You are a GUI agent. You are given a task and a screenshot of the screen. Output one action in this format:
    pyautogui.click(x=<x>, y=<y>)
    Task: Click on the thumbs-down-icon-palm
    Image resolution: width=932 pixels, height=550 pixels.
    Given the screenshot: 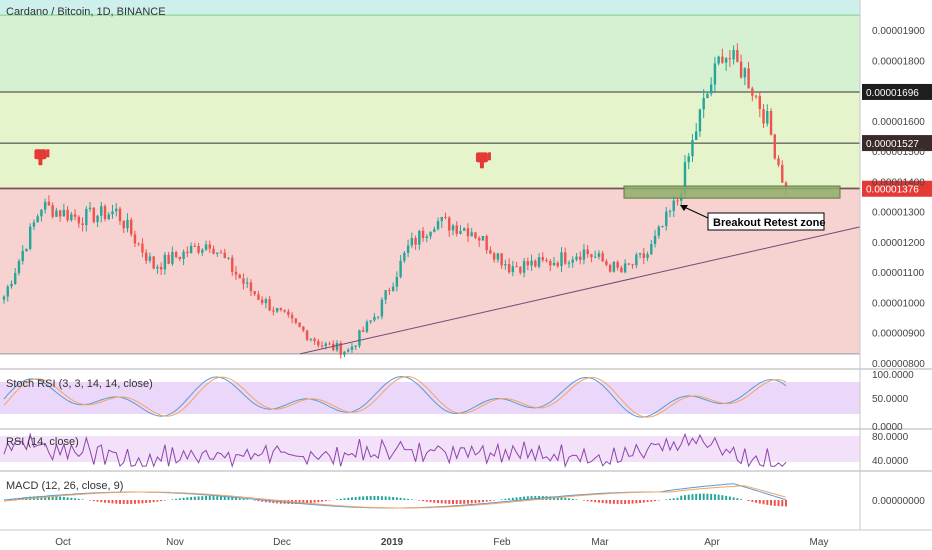 What is the action you would take?
    pyautogui.click(x=481, y=157)
    